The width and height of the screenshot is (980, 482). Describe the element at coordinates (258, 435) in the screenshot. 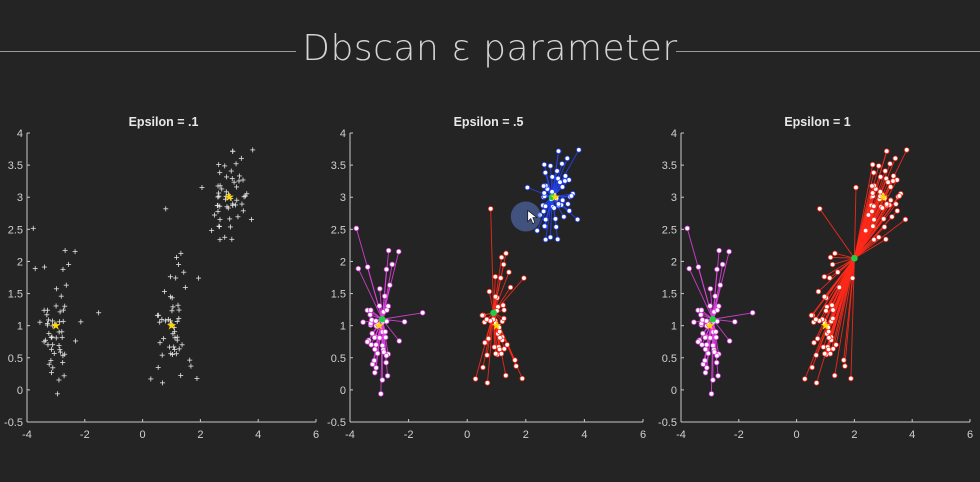

I see `x-tick-label: 4` at that location.